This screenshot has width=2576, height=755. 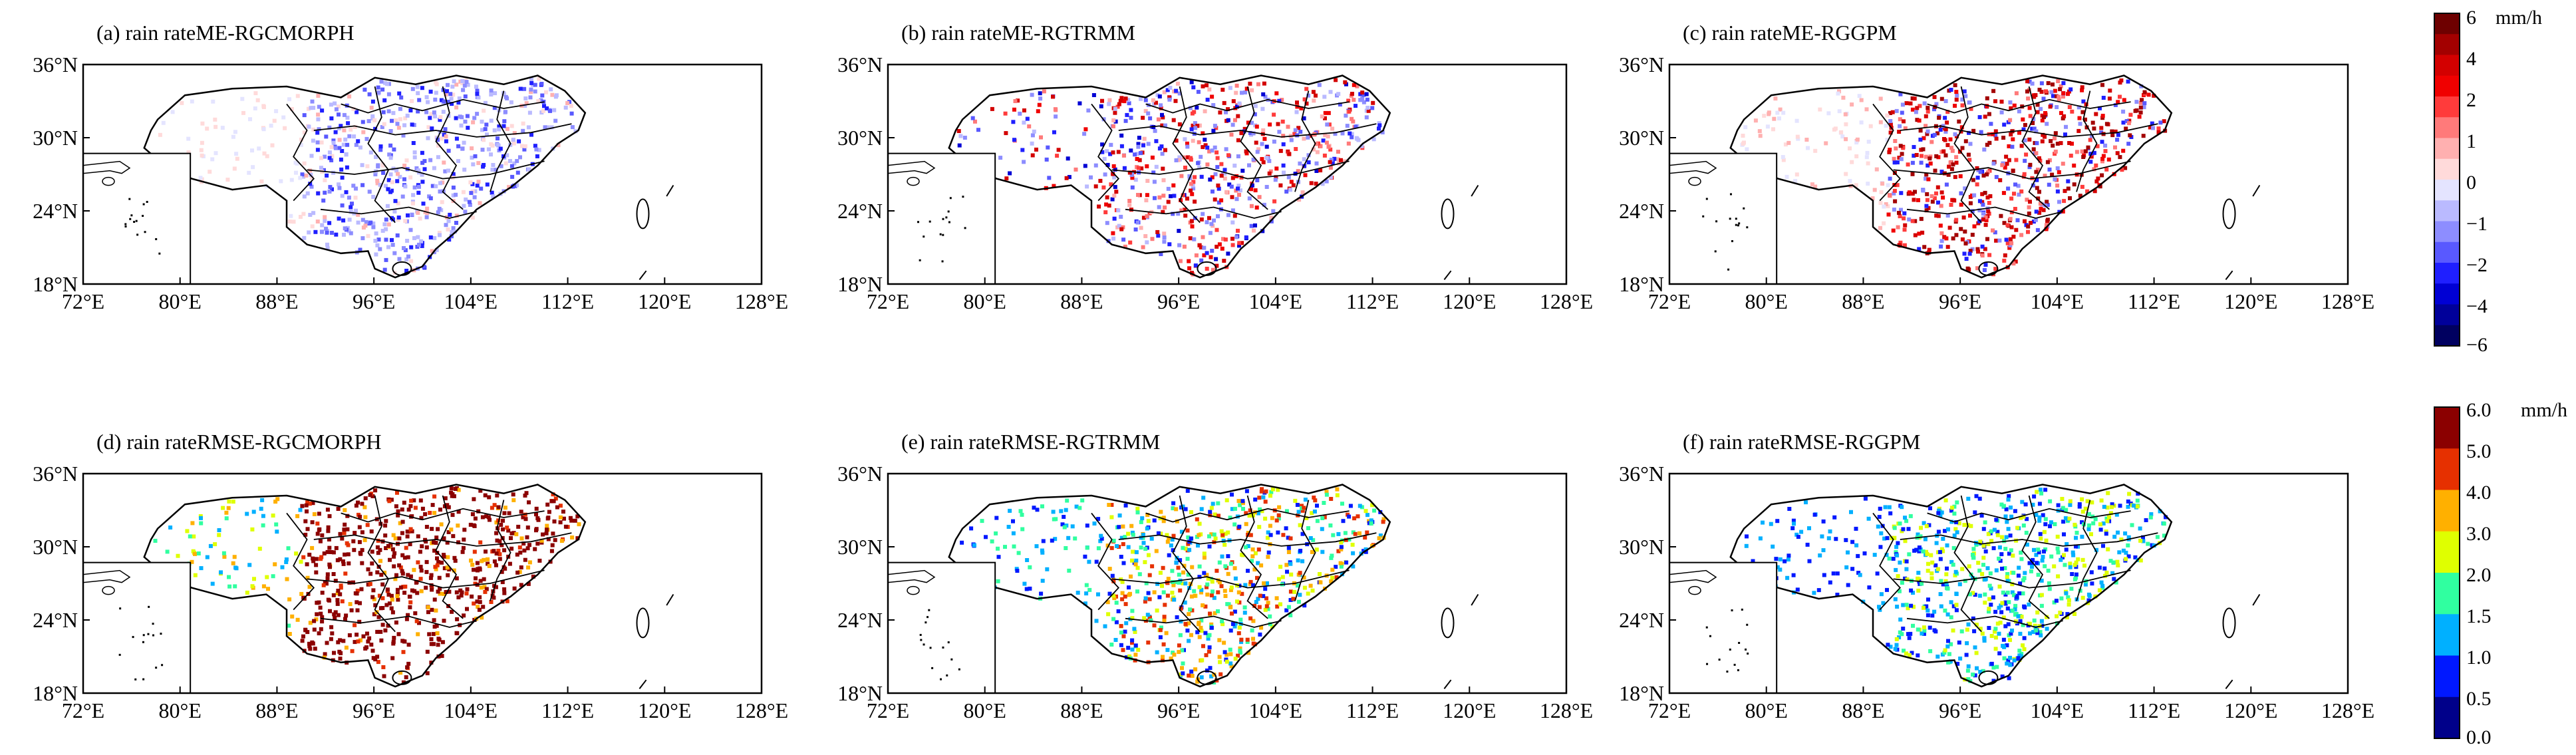 I want to click on island-hainan, so click(x=402, y=677).